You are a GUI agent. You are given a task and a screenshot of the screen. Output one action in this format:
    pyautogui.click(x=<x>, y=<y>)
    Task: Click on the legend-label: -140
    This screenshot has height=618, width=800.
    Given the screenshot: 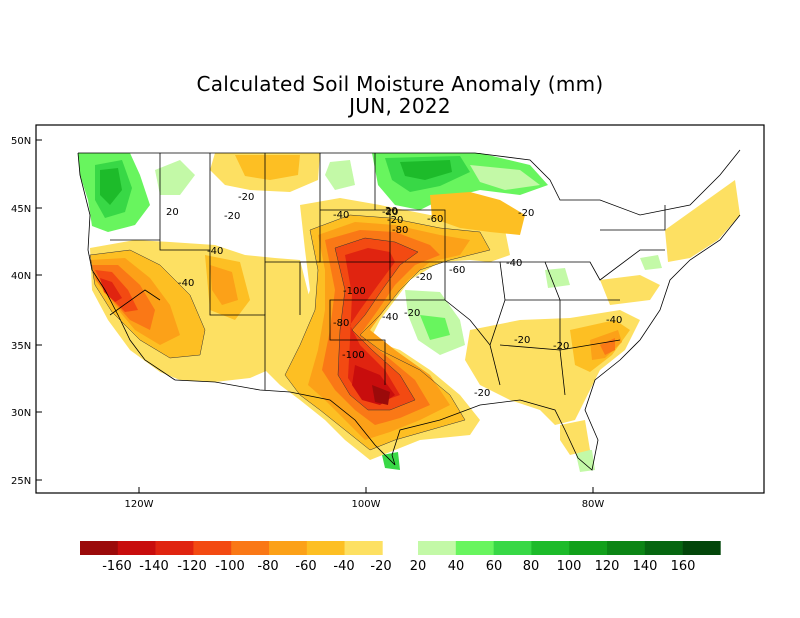 What is the action you would take?
    pyautogui.click(x=154, y=566)
    